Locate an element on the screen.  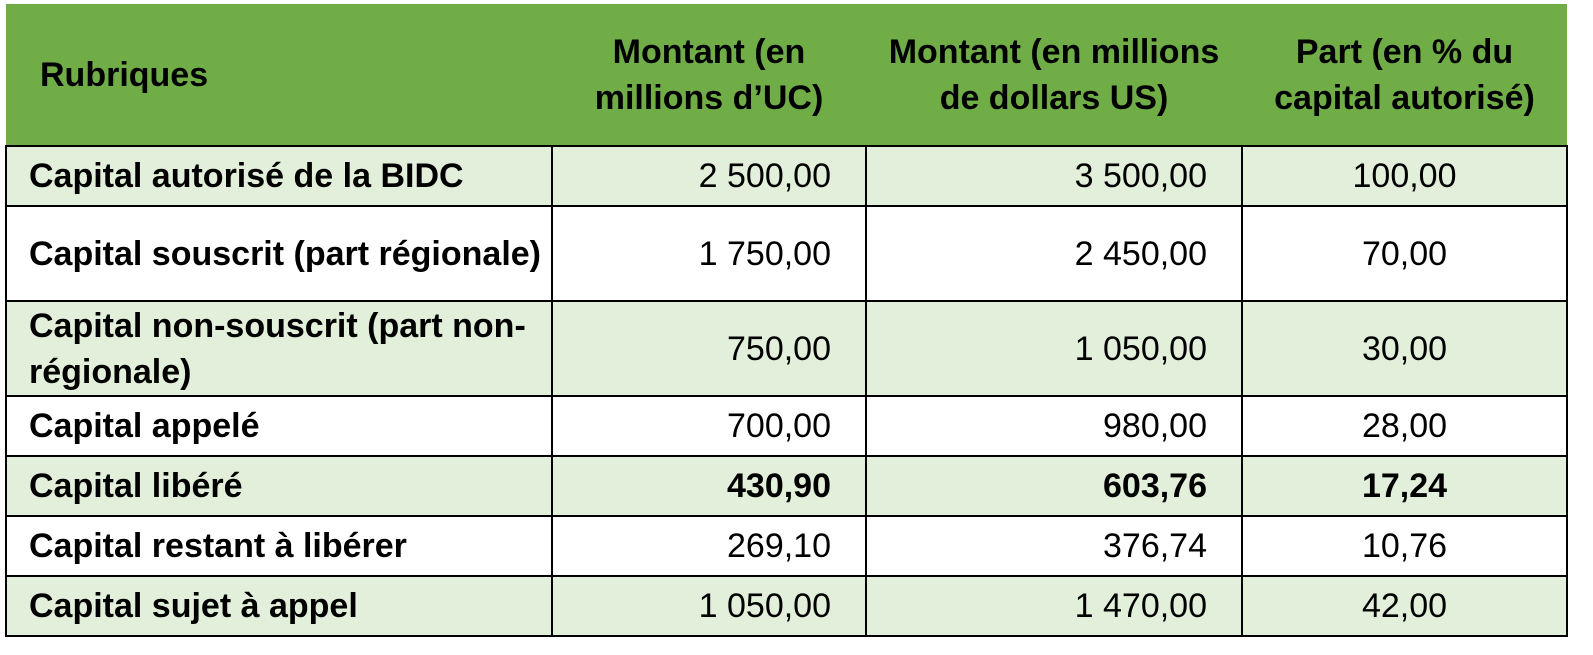
cell-part-pct: 42,00 is located at coordinates (1404, 606).